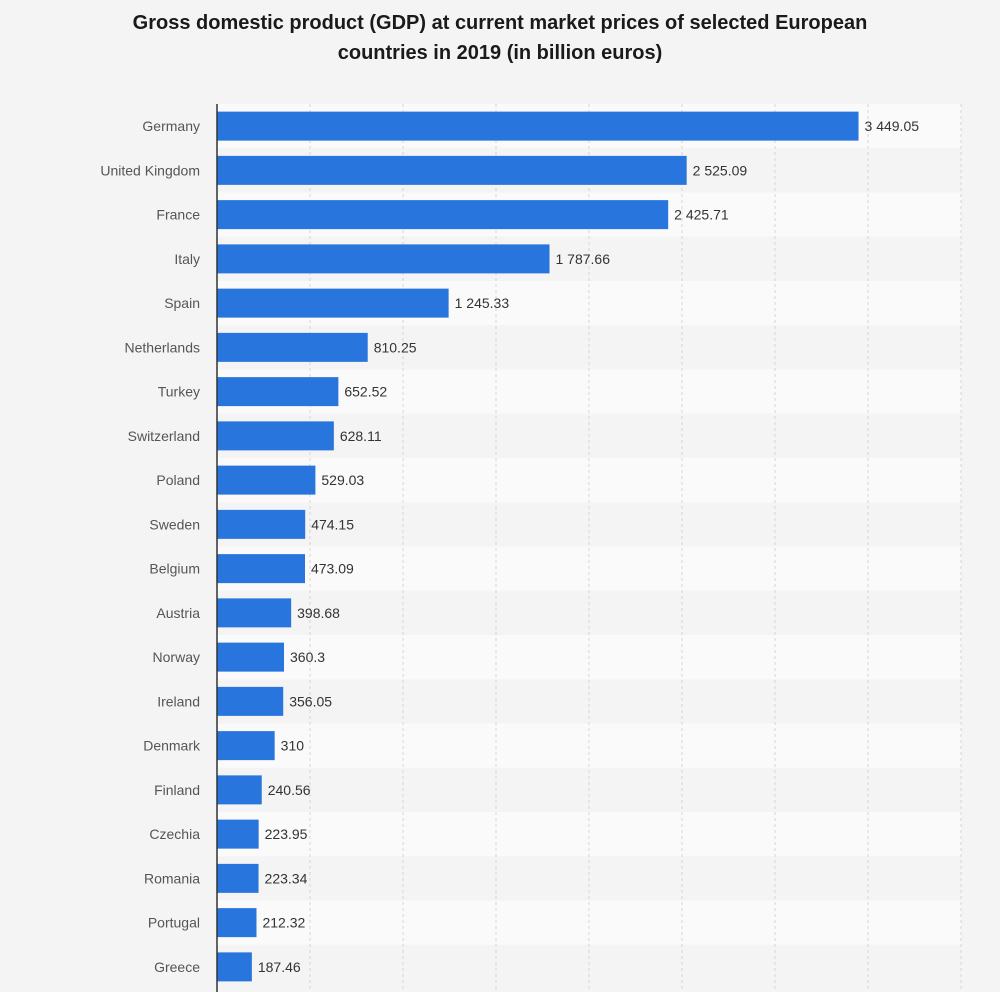 The height and width of the screenshot is (992, 1000). Describe the element at coordinates (250, 701) in the screenshot. I see `bar-ireland` at that location.